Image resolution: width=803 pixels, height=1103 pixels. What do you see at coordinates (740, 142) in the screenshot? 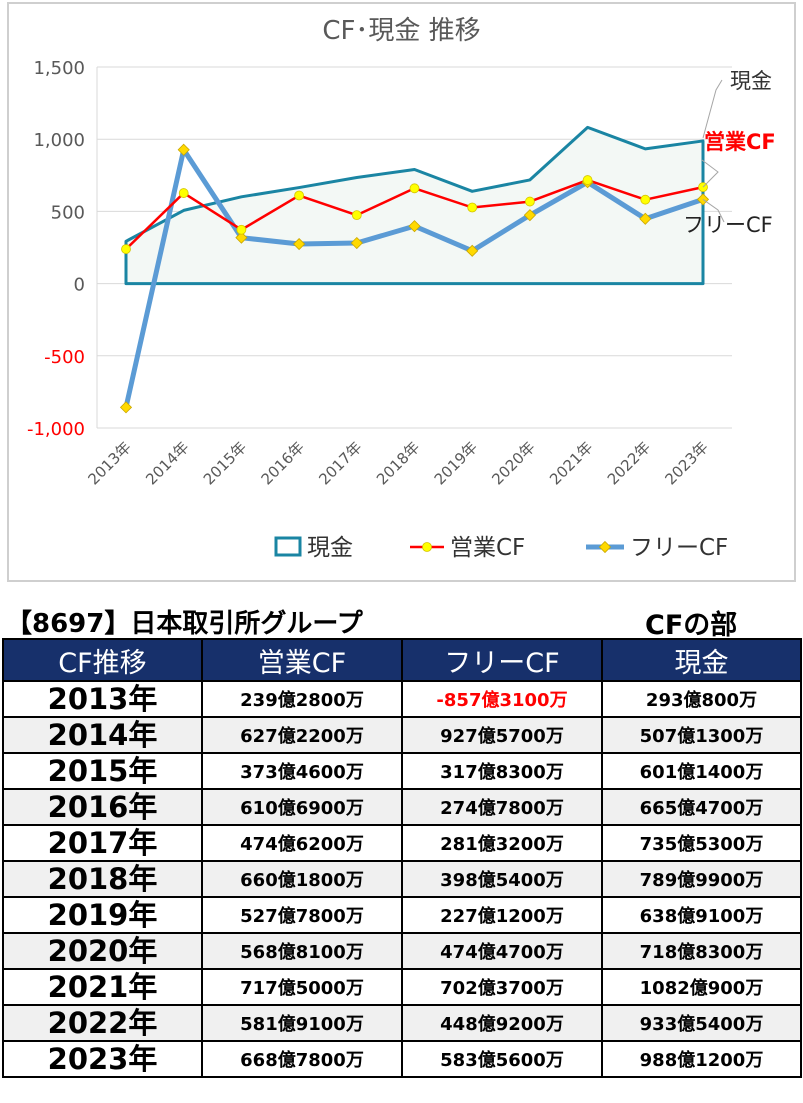
I see `end-label-operating-cf: 営業CF` at bounding box center [740, 142].